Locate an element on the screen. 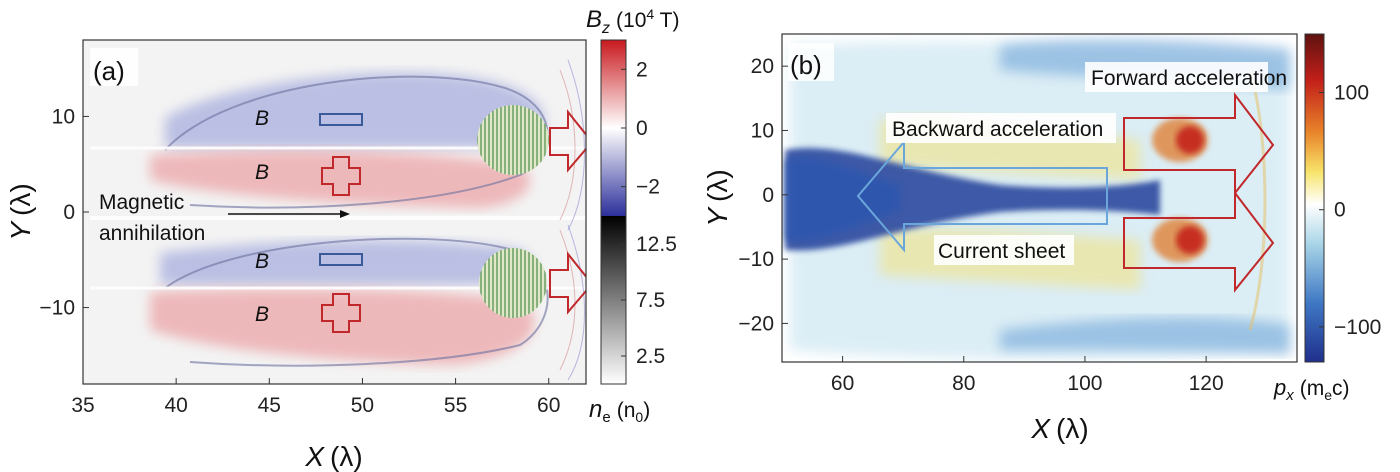  forward-arrow-b-upper is located at coordinates (1199, 144).